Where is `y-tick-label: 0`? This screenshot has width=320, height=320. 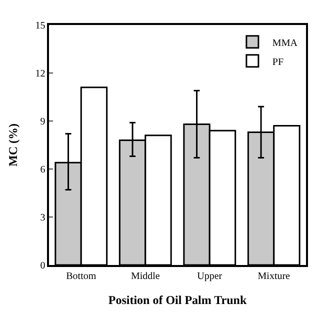 y-tick-label: 0 is located at coordinates (43, 266).